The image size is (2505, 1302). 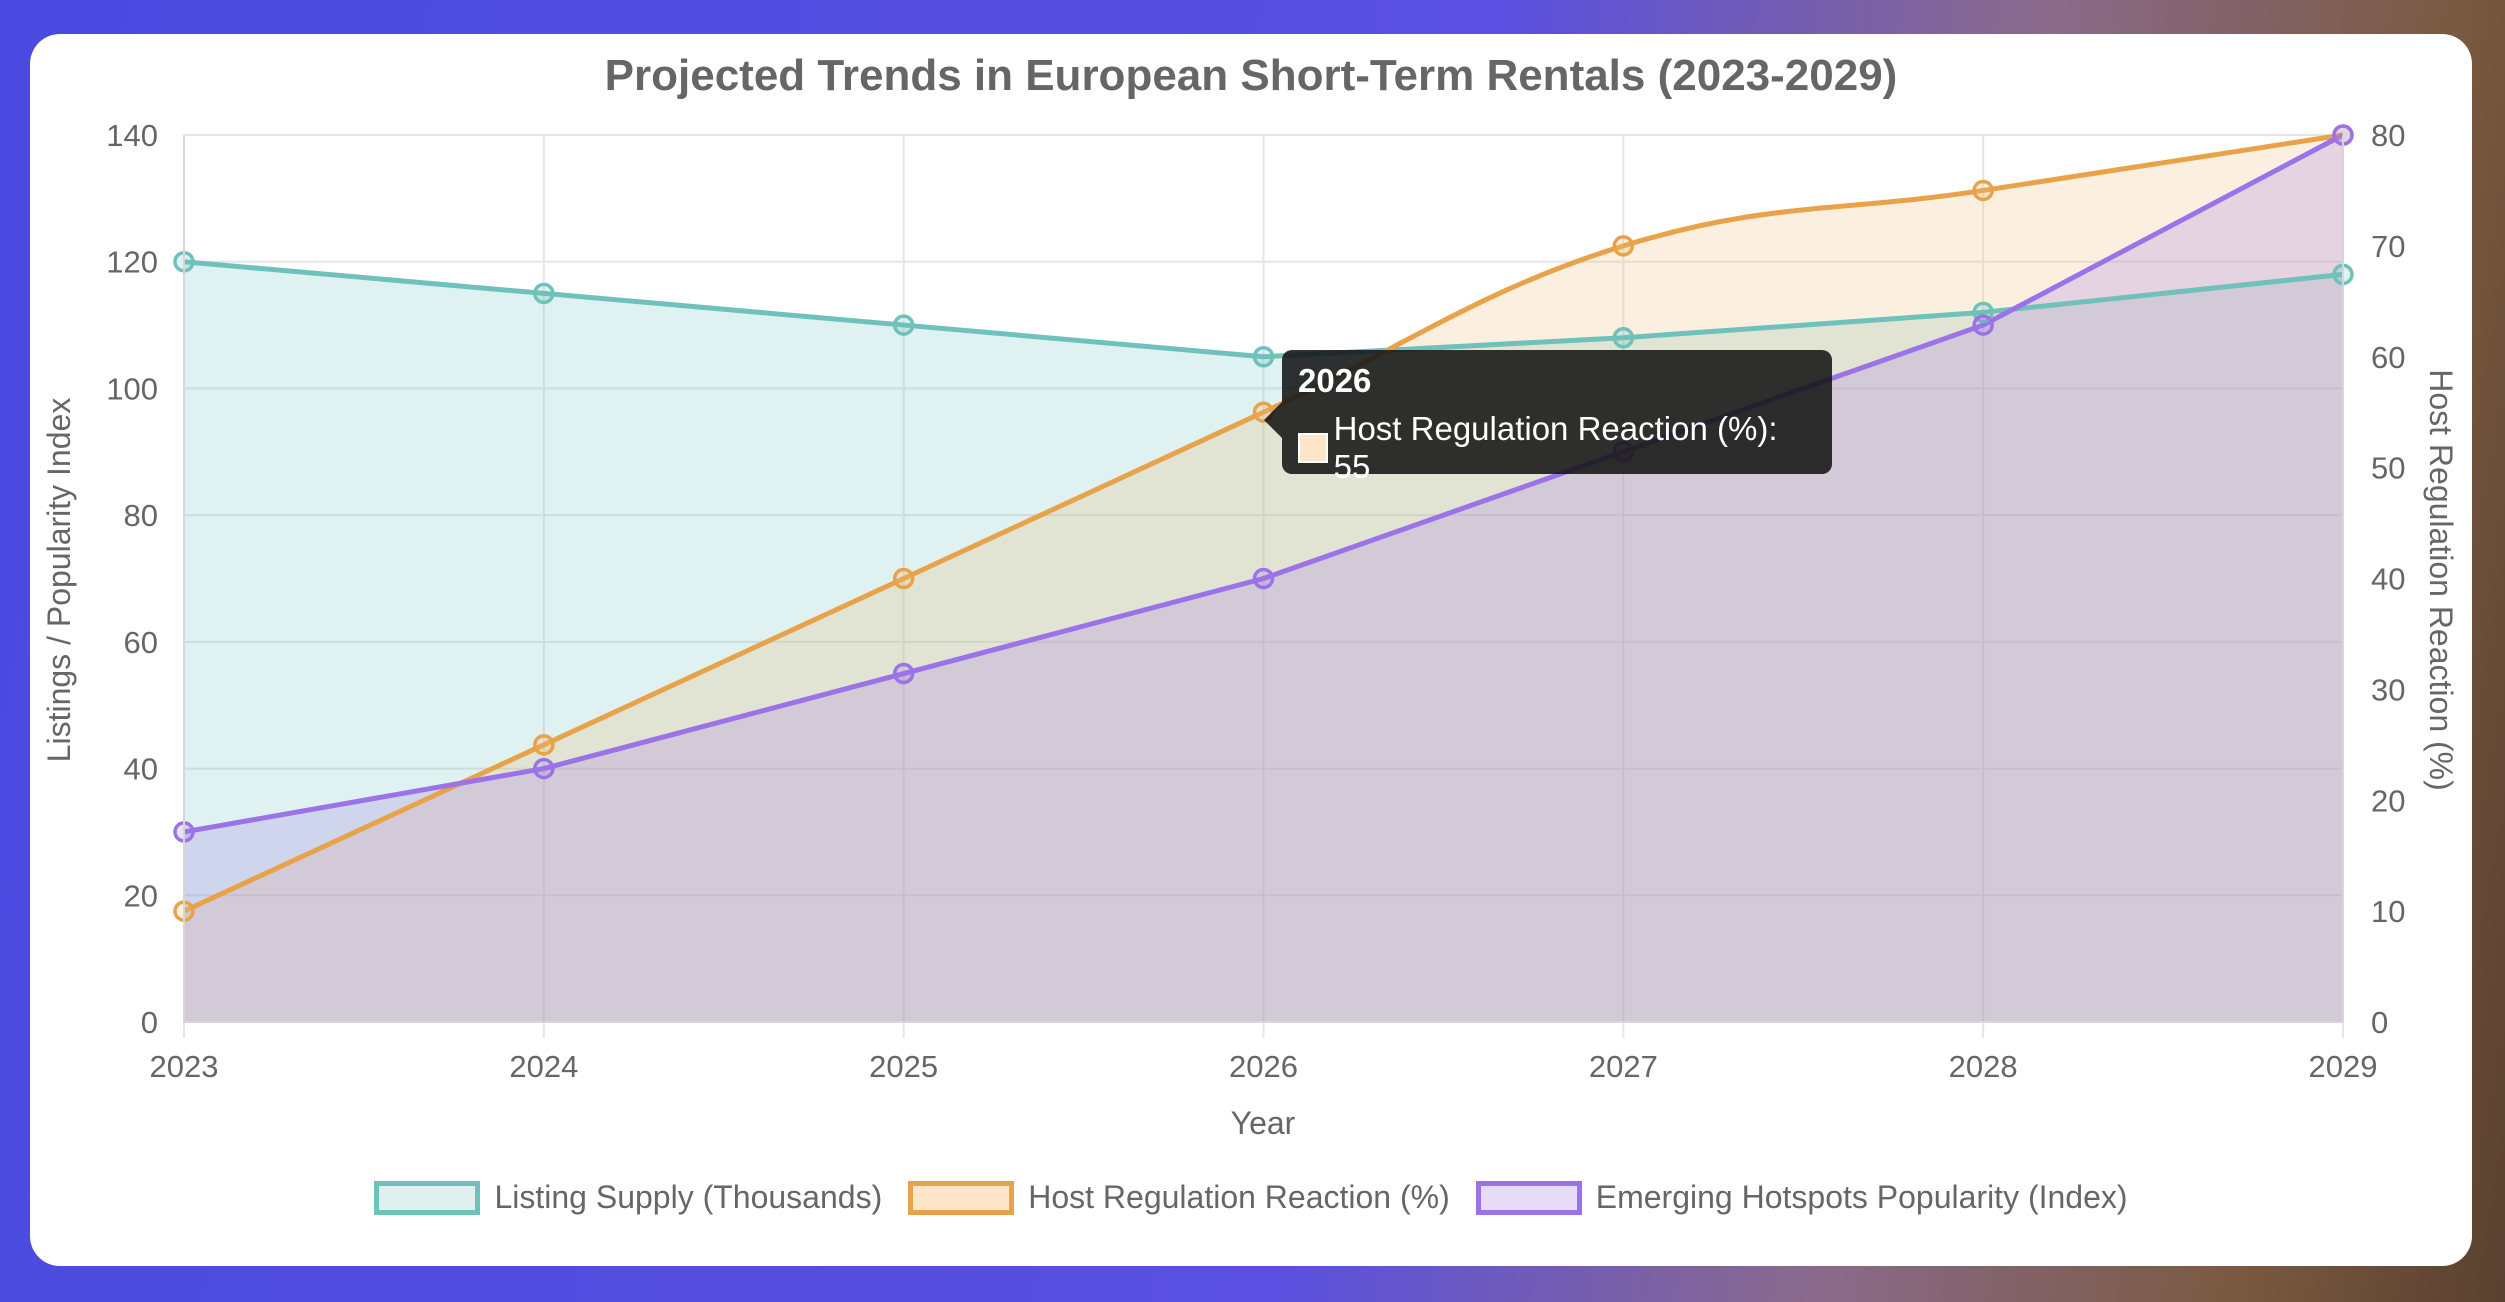 I want to click on x-axis-label: Year, so click(x=1263, y=1123).